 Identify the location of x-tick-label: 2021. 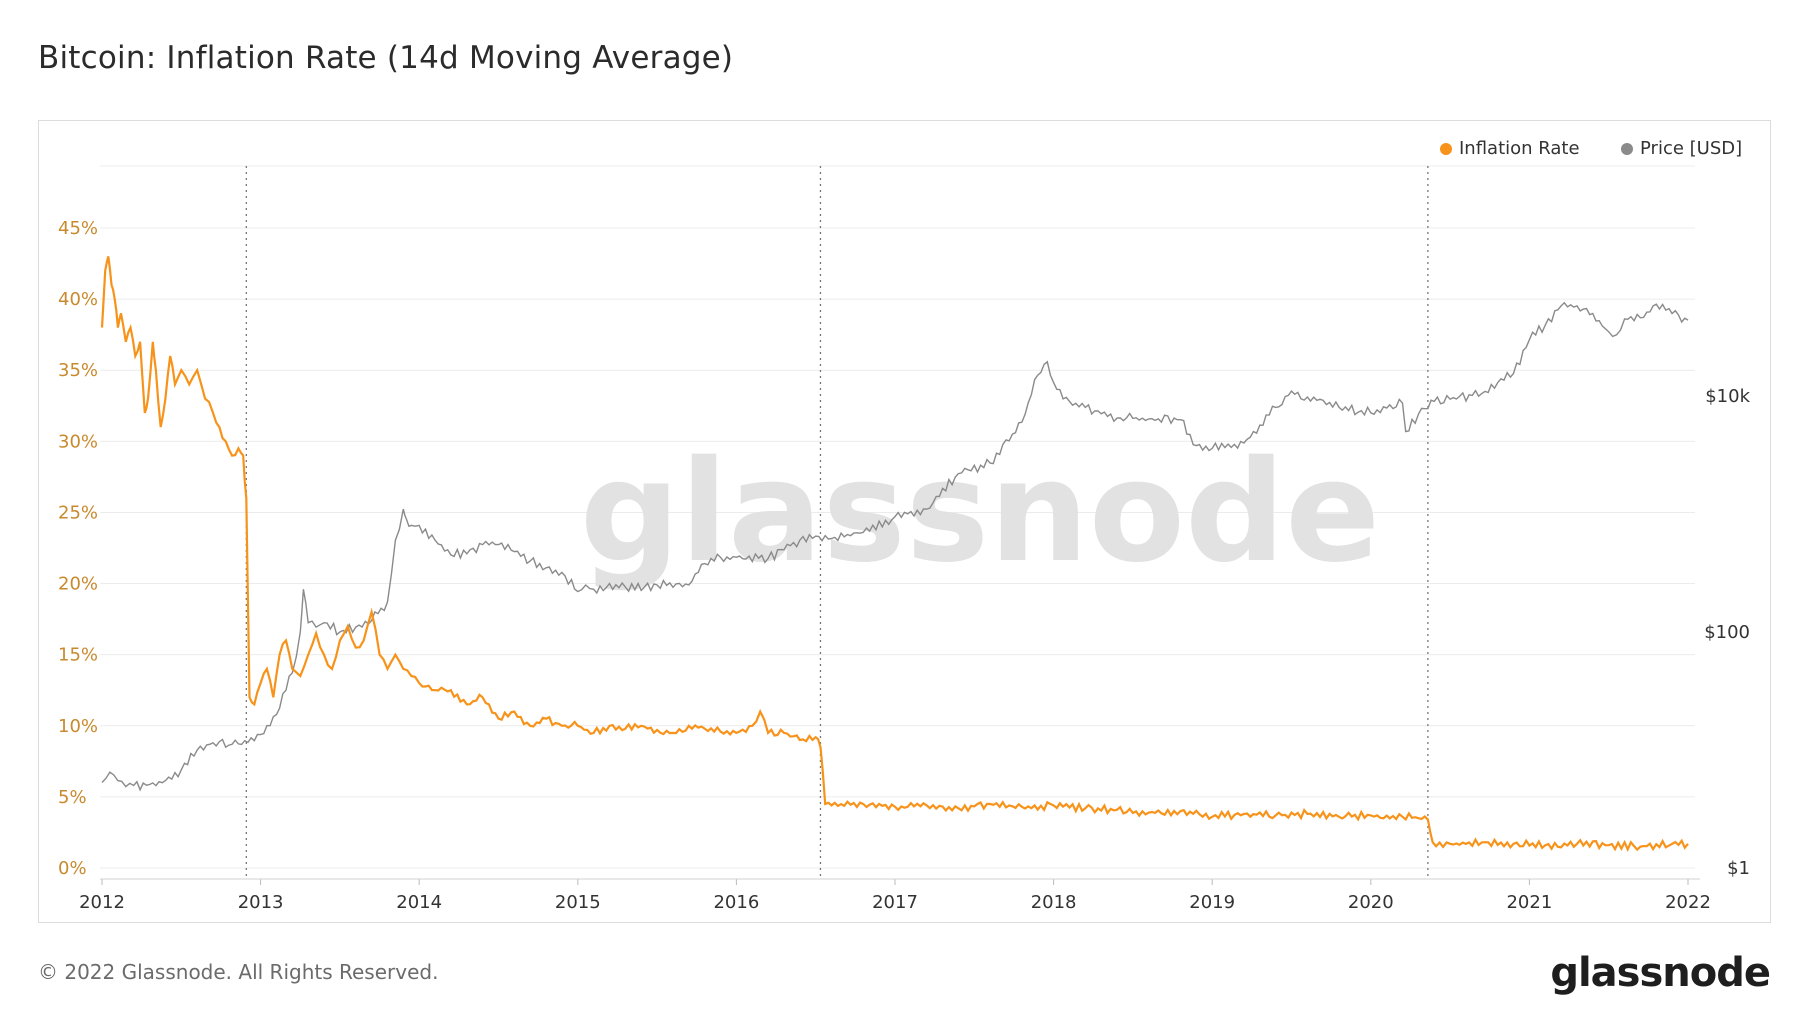
(1529, 902).